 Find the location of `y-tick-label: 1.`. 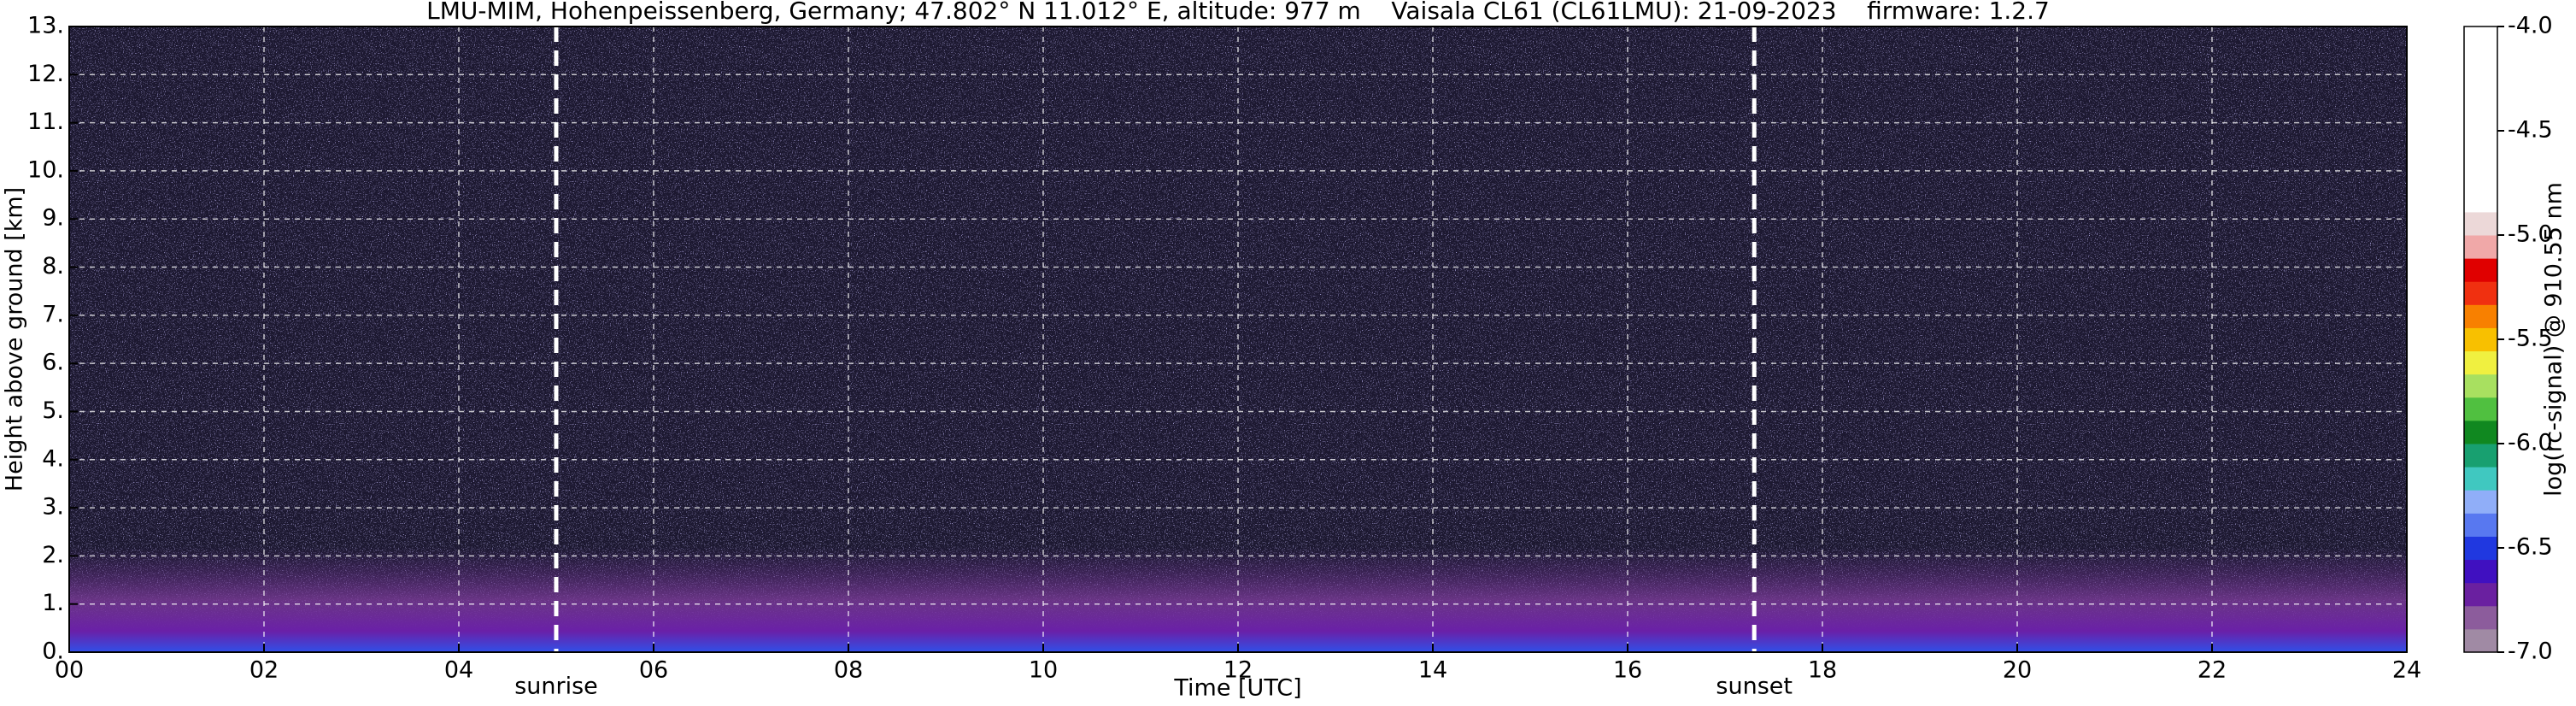

y-tick-label: 1. is located at coordinates (53, 603).